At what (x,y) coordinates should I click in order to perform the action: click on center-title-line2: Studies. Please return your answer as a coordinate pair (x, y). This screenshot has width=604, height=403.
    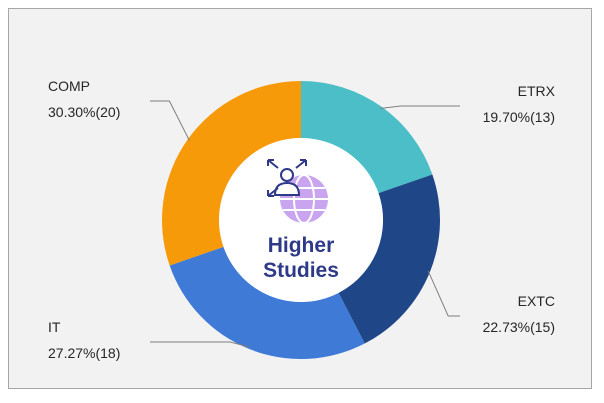
    Looking at the image, I should click on (301, 270).